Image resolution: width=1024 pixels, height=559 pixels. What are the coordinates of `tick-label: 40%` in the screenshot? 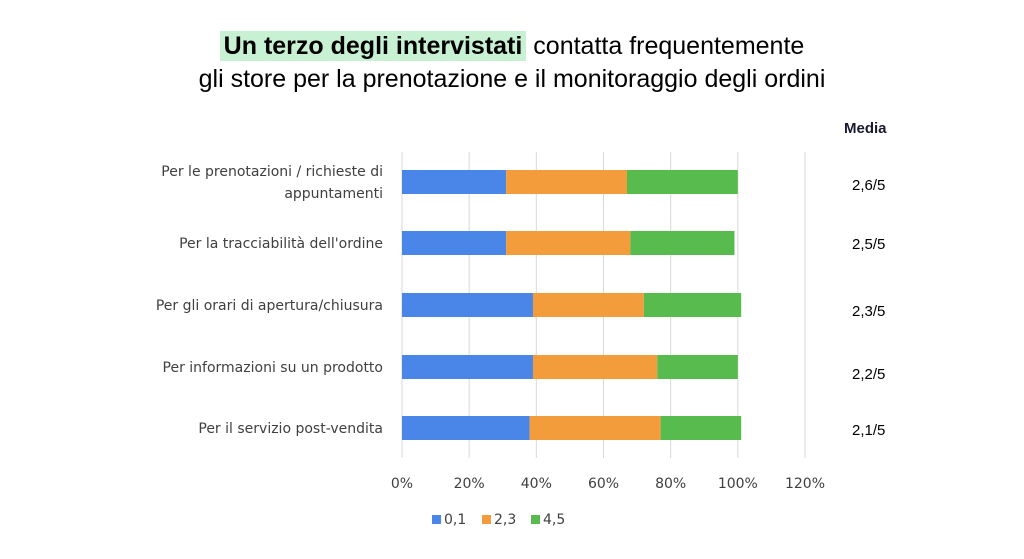 It's located at (536, 484).